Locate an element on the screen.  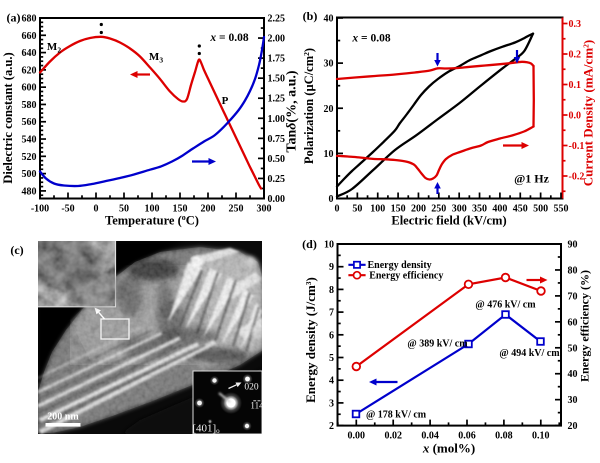
svg-text: 660 is located at coordinates (29, 36).